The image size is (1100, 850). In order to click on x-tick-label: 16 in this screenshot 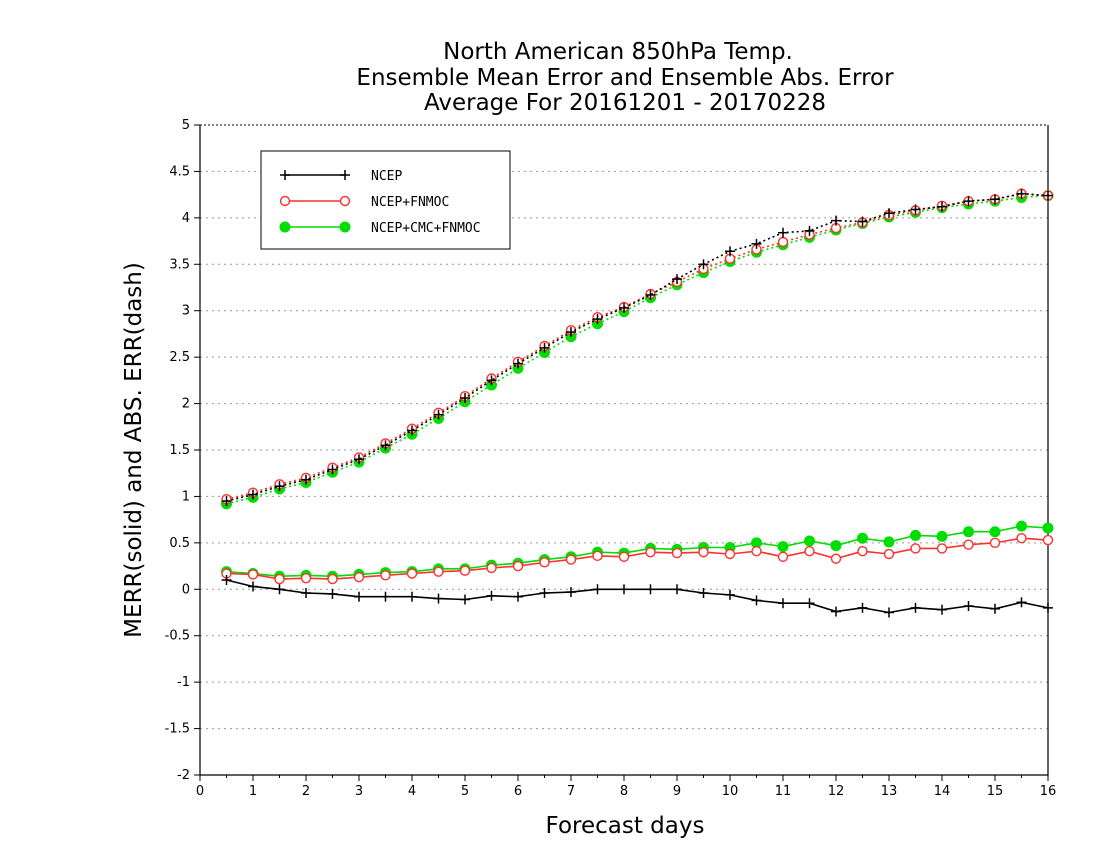, I will do `click(1048, 791)`.